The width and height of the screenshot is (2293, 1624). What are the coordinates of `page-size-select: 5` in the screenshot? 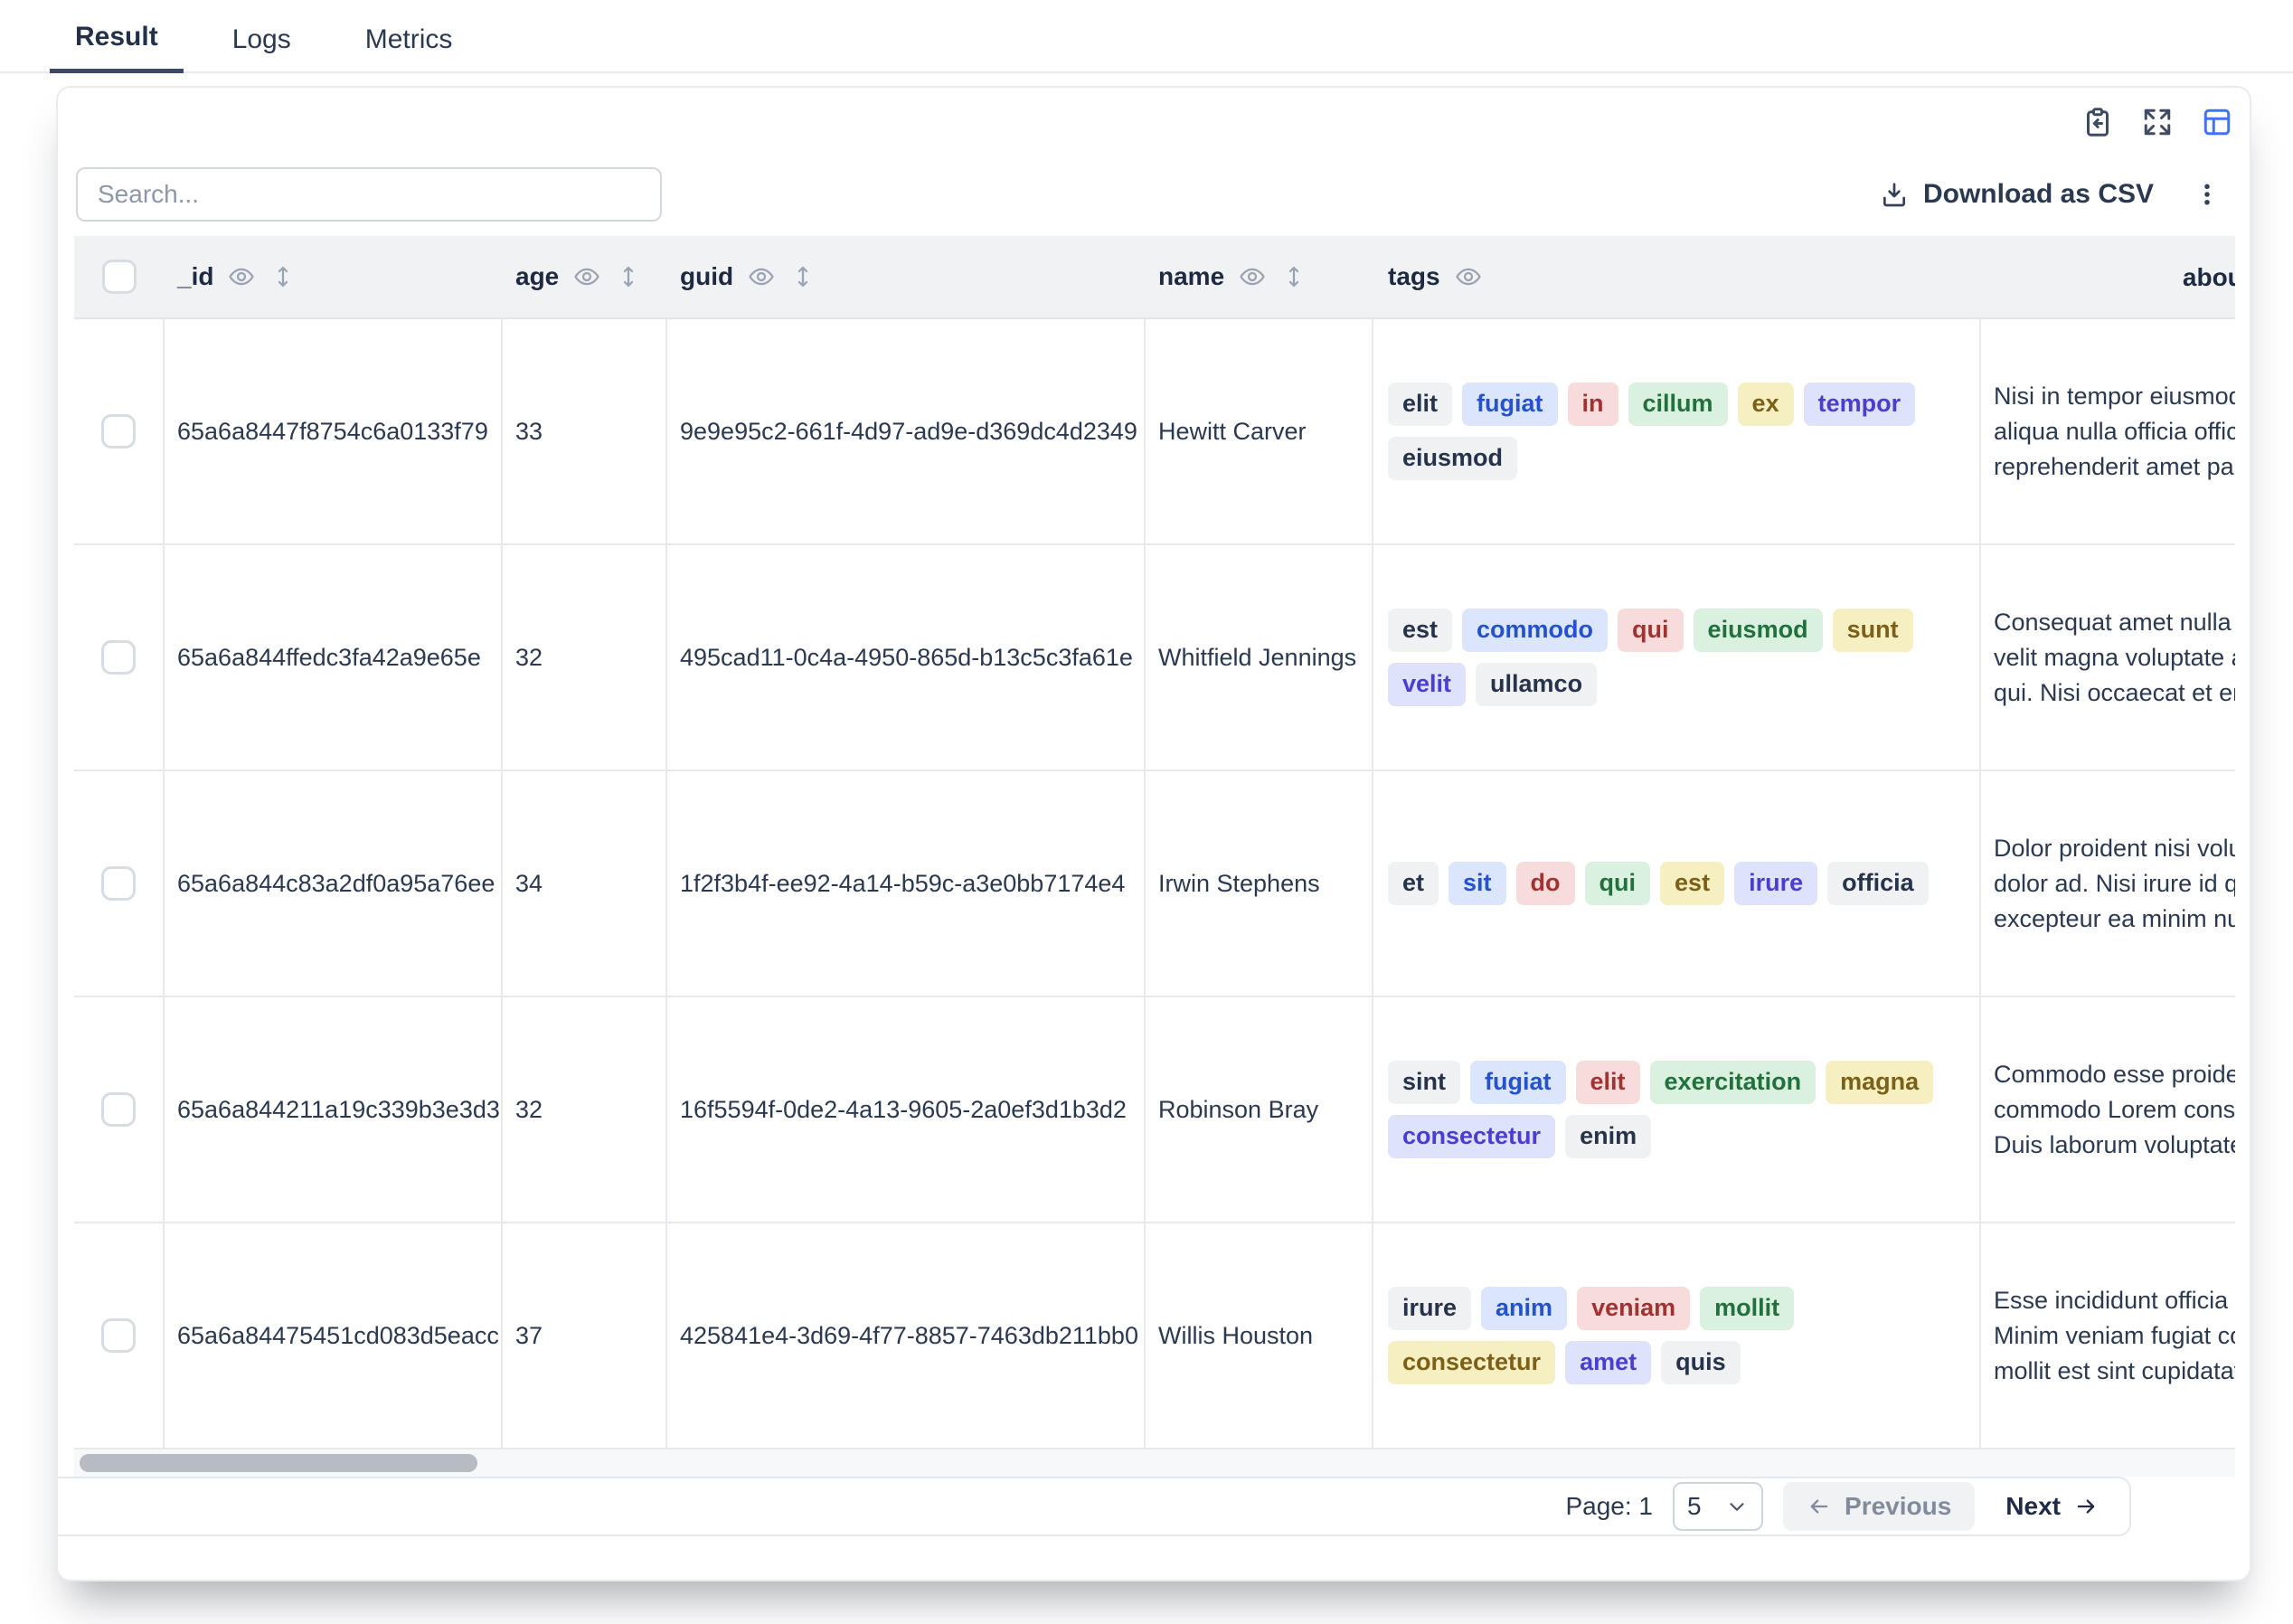 It's located at (1719, 1507).